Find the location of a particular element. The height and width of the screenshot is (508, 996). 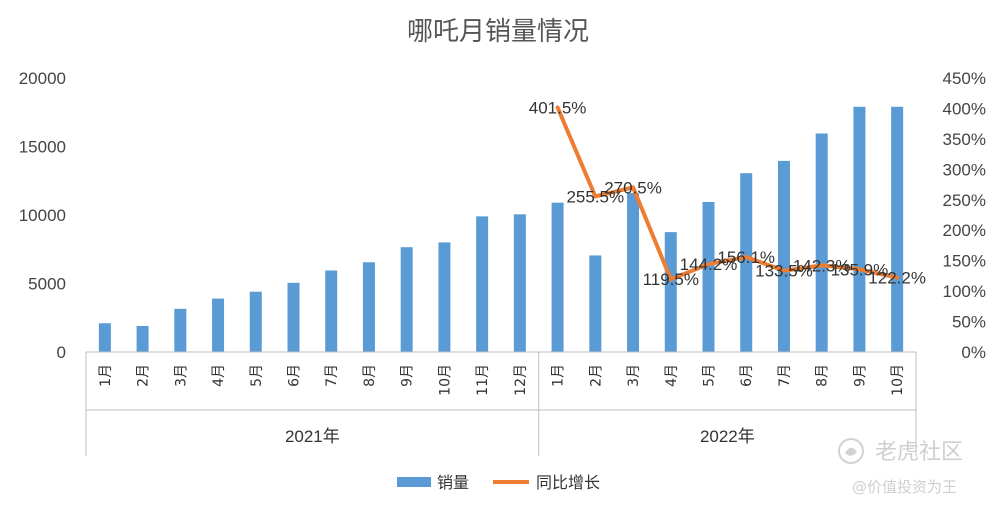

yoy-data-label: 142.3% is located at coordinates (822, 265).